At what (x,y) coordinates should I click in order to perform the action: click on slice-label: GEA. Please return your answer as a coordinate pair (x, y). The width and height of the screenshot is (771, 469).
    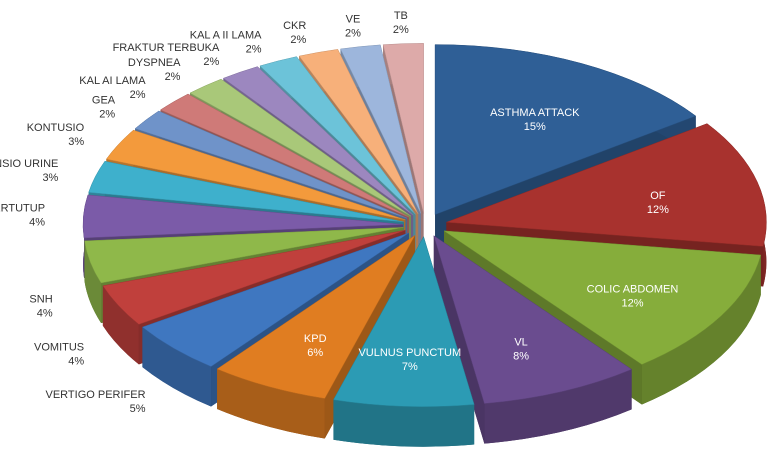
    Looking at the image, I should click on (104, 101).